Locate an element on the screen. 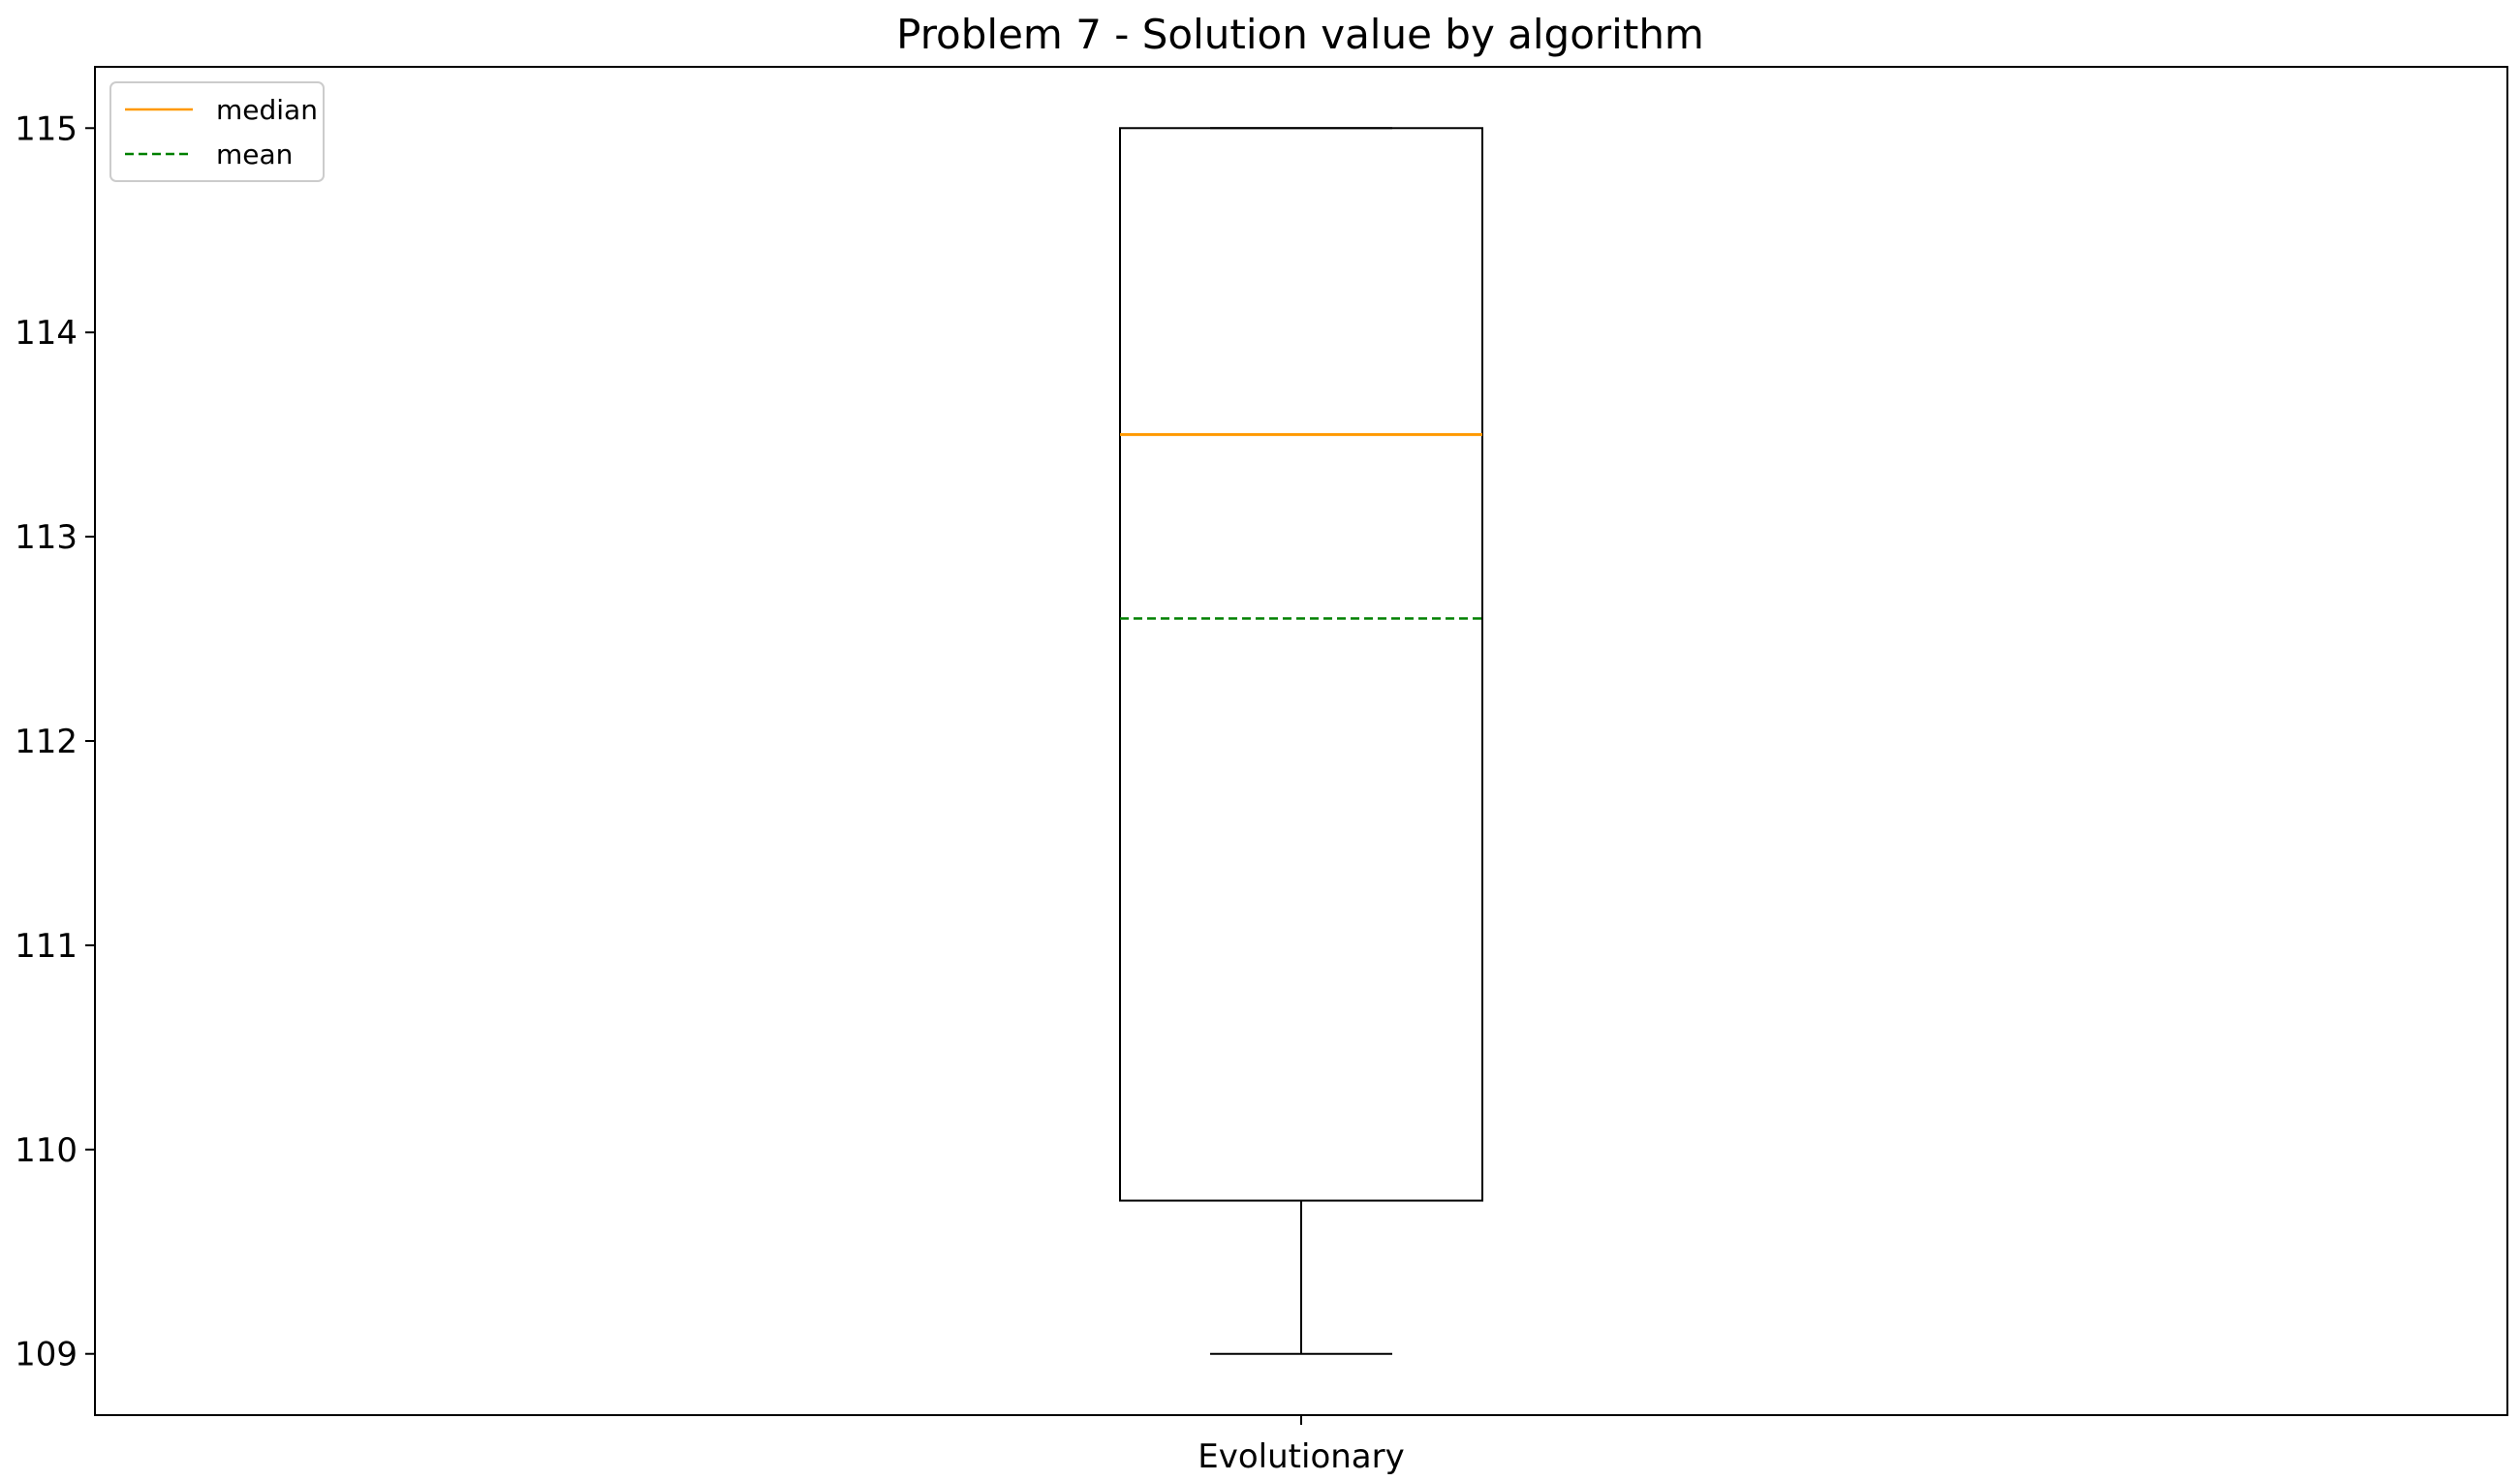 The width and height of the screenshot is (2520, 1481). x-axis: Evolutionary is located at coordinates (1301, 1445).